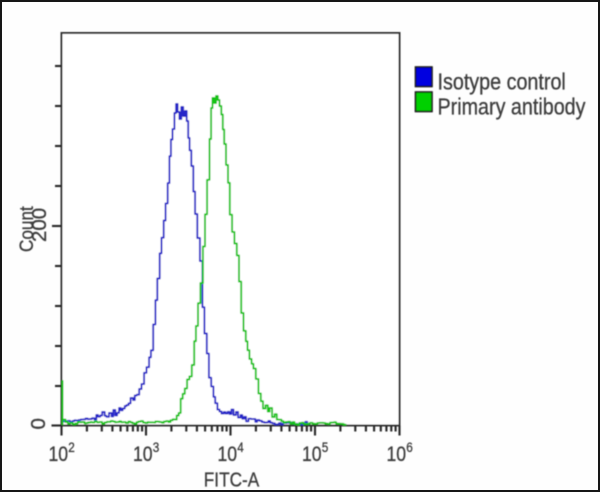 This screenshot has width=600, height=492. What do you see at coordinates (325, 447) in the screenshot?
I see `svg-text: 5` at bounding box center [325, 447].